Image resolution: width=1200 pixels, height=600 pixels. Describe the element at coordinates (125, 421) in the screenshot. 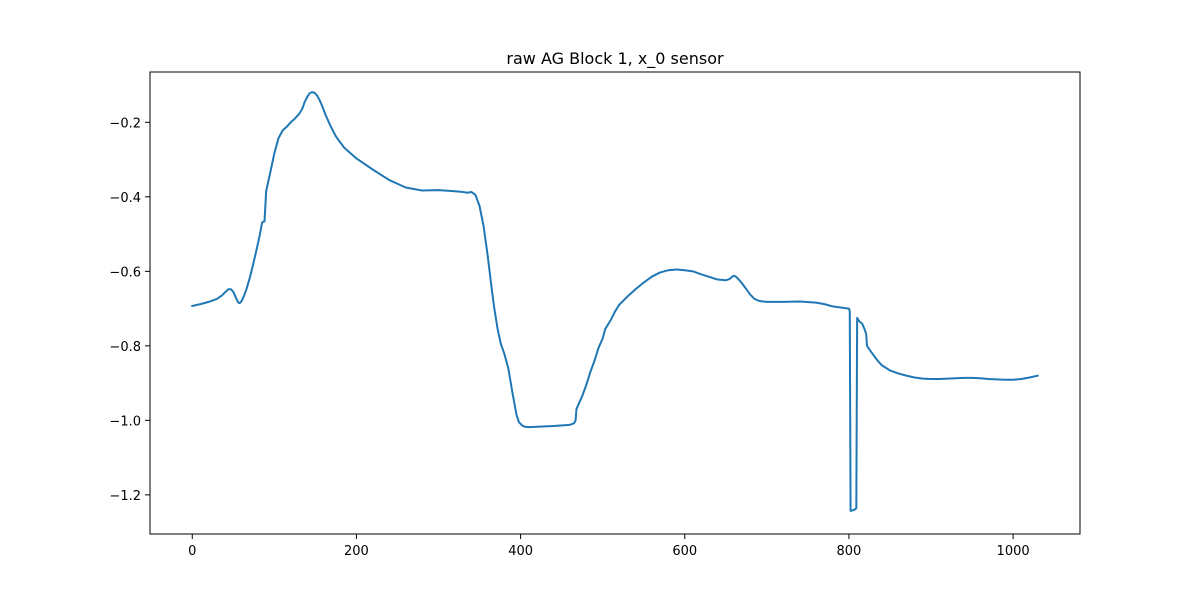

I see `y-tick-label: −1.0` at that location.